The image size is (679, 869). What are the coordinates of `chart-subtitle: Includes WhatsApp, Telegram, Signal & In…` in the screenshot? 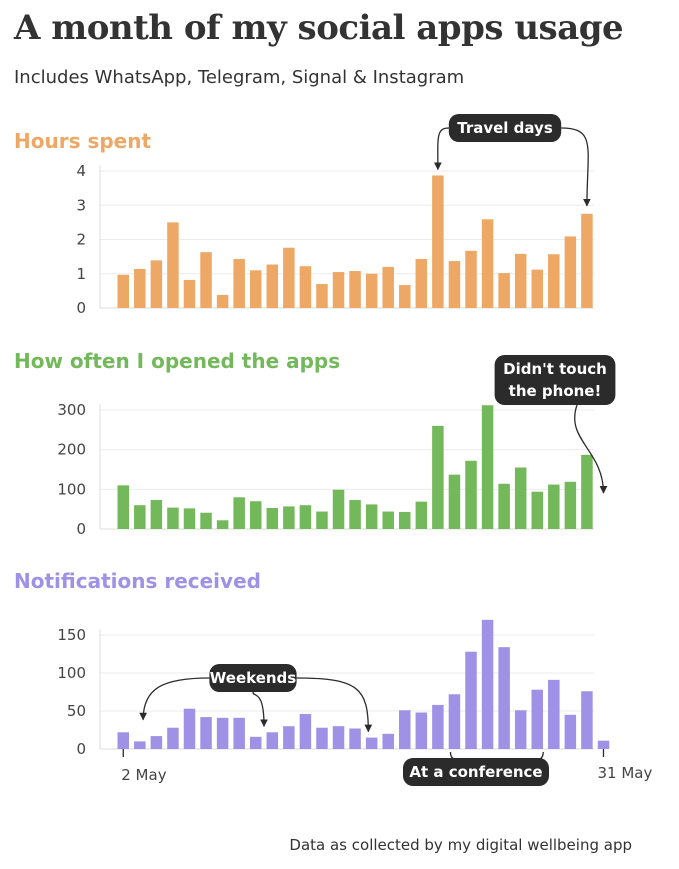 It's located at (239, 77).